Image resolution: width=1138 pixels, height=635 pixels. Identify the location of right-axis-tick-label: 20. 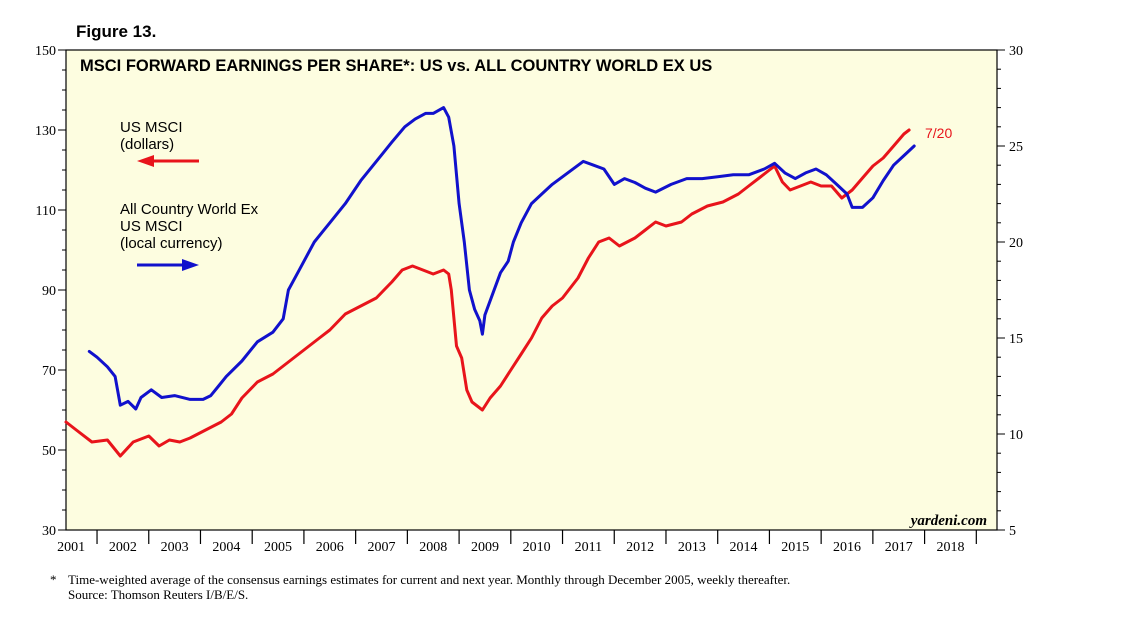
(1016, 243).